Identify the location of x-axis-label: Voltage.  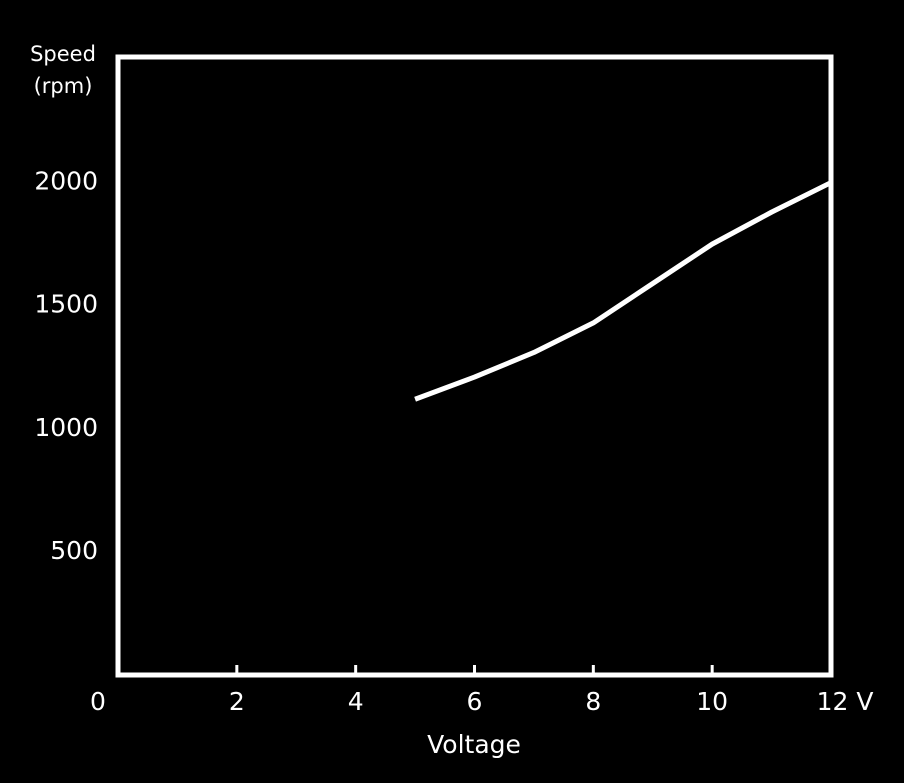
(474, 744).